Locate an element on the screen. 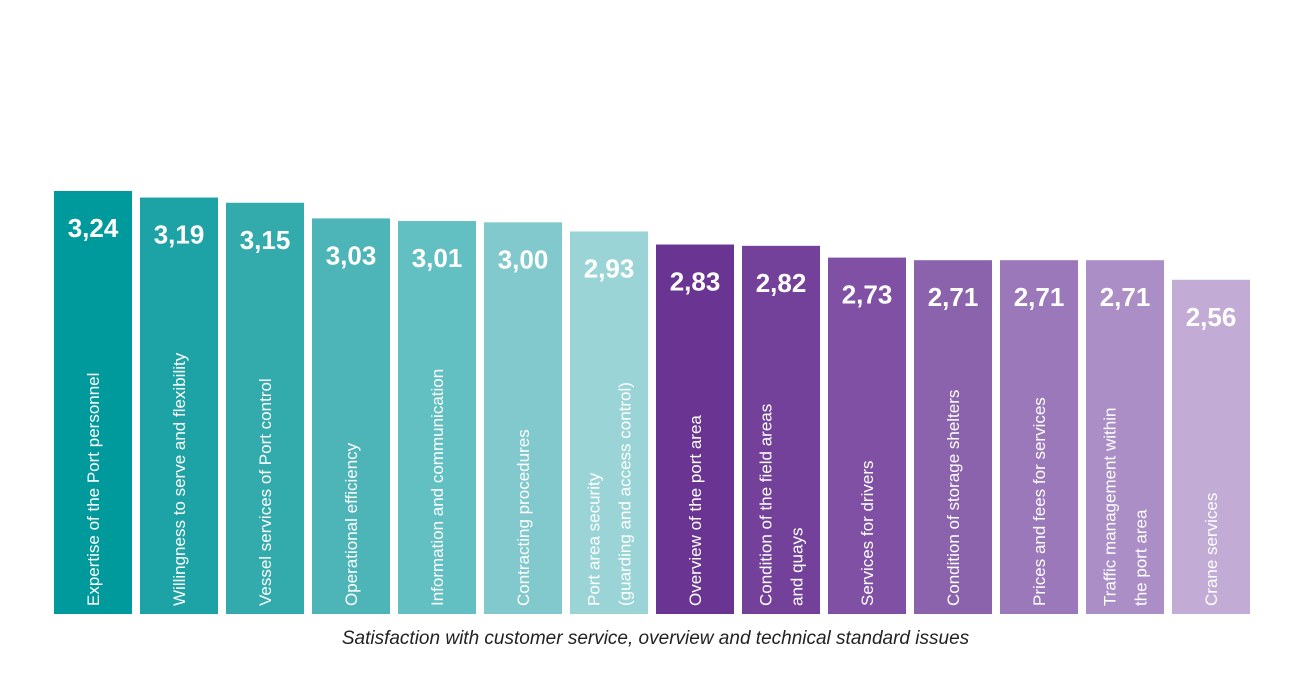 This screenshot has height=695, width=1311. category-label: Expertise of the Port personnel is located at coordinates (93, 489).